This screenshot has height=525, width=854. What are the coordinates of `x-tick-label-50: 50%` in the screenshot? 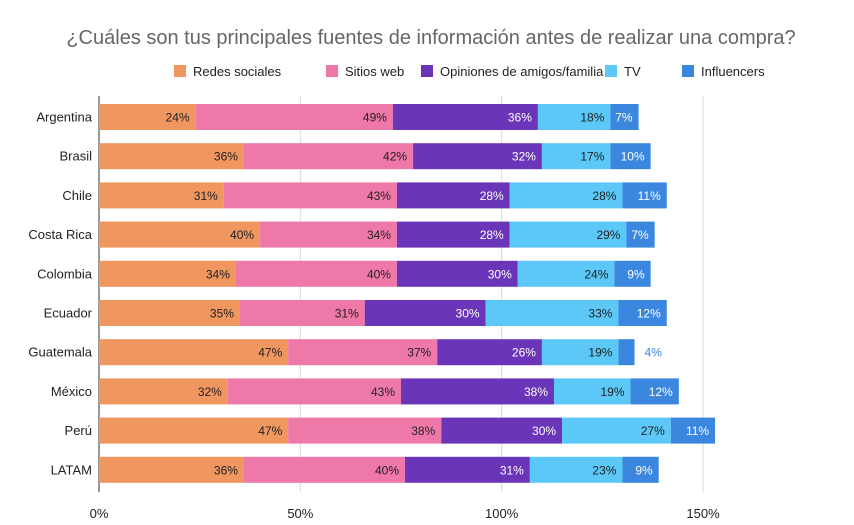 It's located at (300, 513).